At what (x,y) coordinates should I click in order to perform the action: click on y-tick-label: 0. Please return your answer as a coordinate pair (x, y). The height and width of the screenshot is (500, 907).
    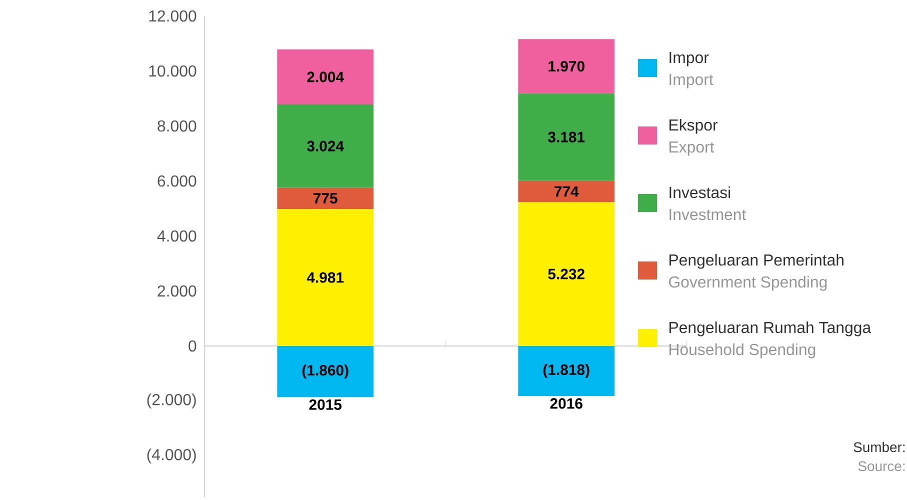
    Looking at the image, I should click on (192, 346).